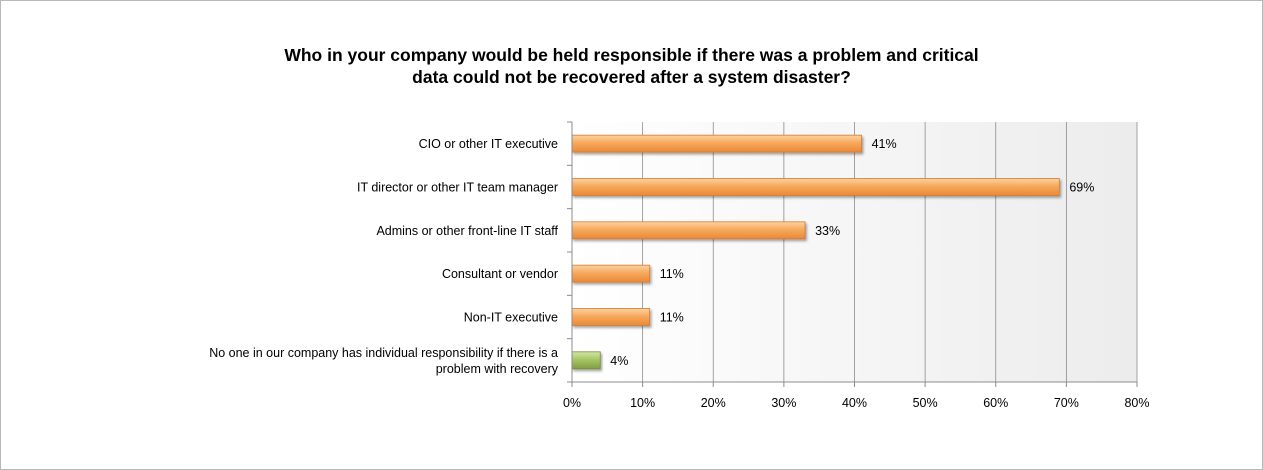  I want to click on category-label: Admins or other front-line IT staff, so click(467, 231).